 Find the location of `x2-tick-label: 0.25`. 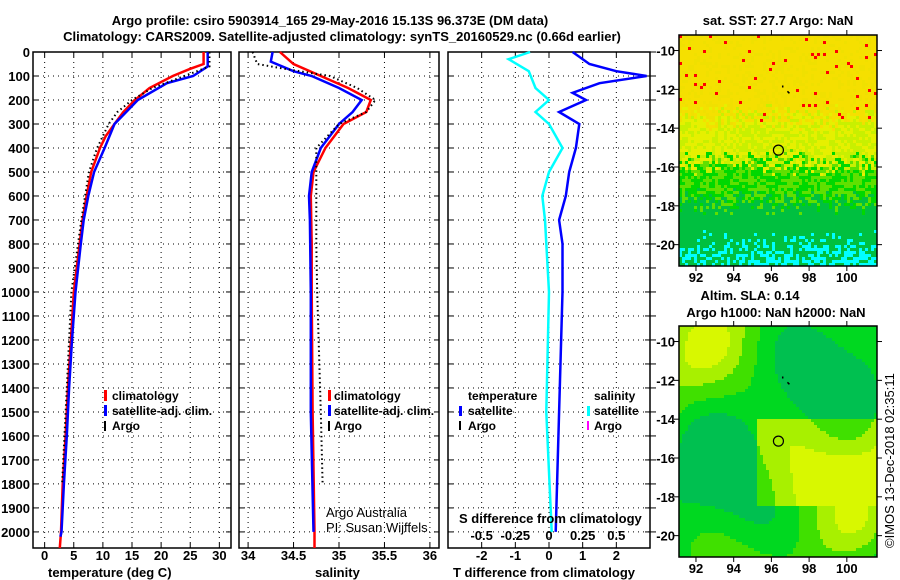

x2-tick-label: 0.25 is located at coordinates (582, 535).